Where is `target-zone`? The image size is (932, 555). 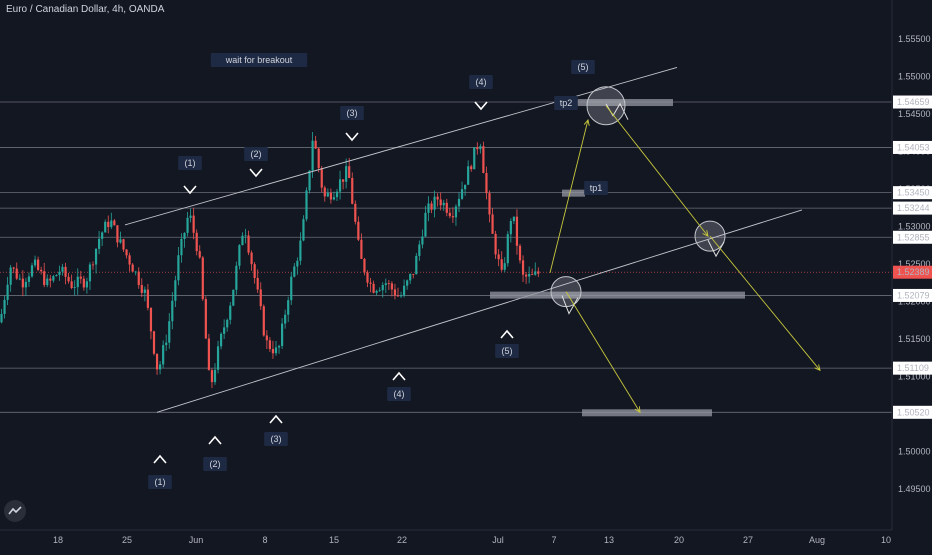
target-zone is located at coordinates (647, 413).